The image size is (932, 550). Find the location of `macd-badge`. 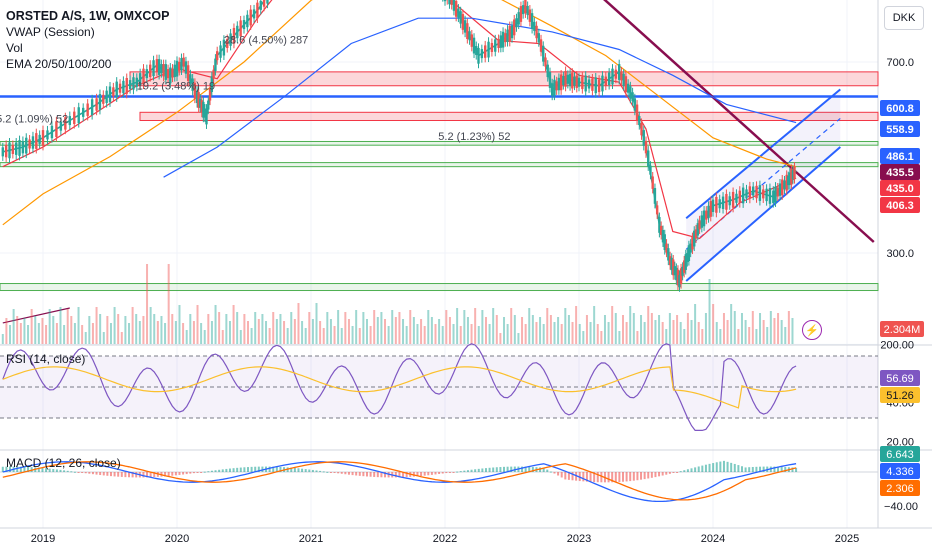

macd-badge is located at coordinates (900, 454).